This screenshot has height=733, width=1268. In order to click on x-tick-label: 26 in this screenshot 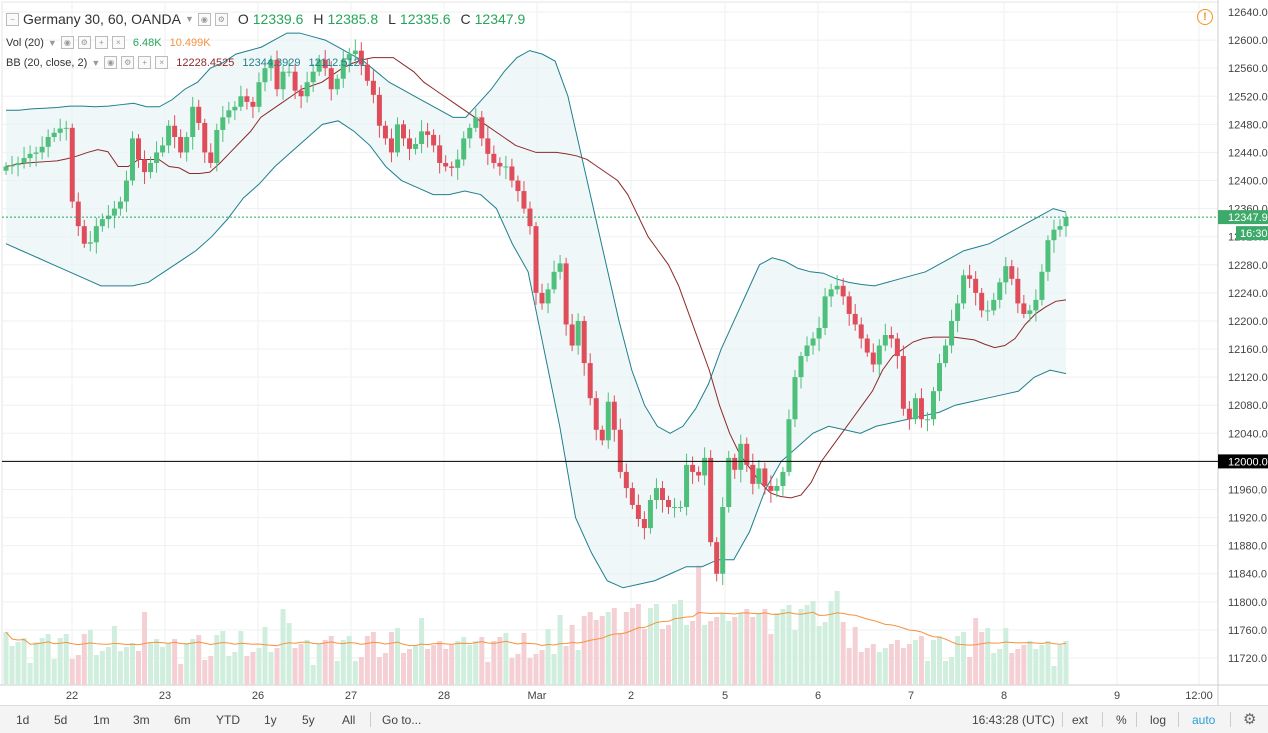, I will do `click(258, 696)`.